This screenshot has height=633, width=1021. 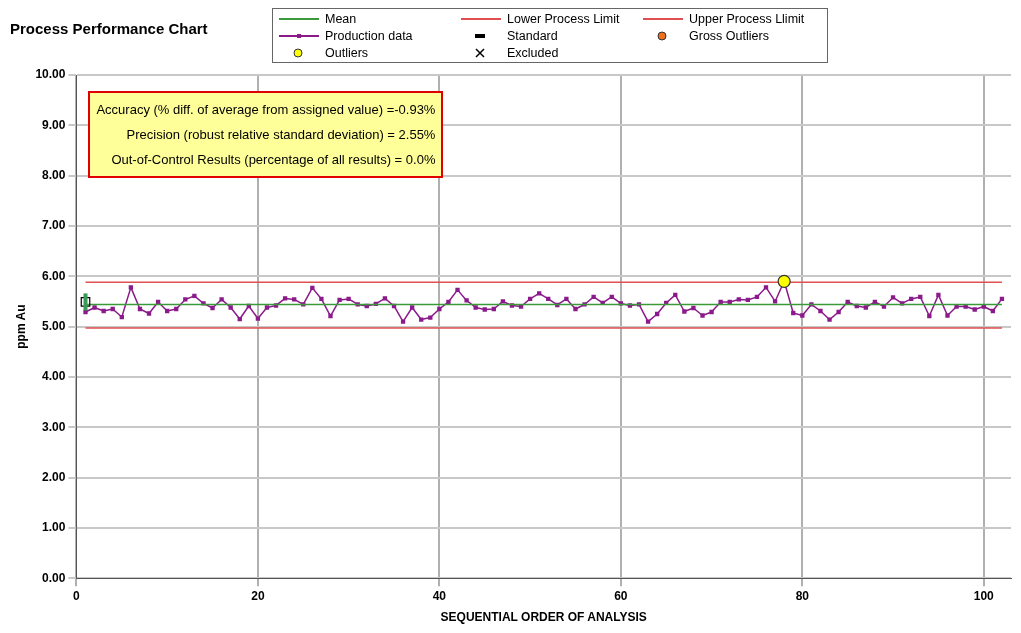 I want to click on legend-label: Outliers, so click(x=347, y=52).